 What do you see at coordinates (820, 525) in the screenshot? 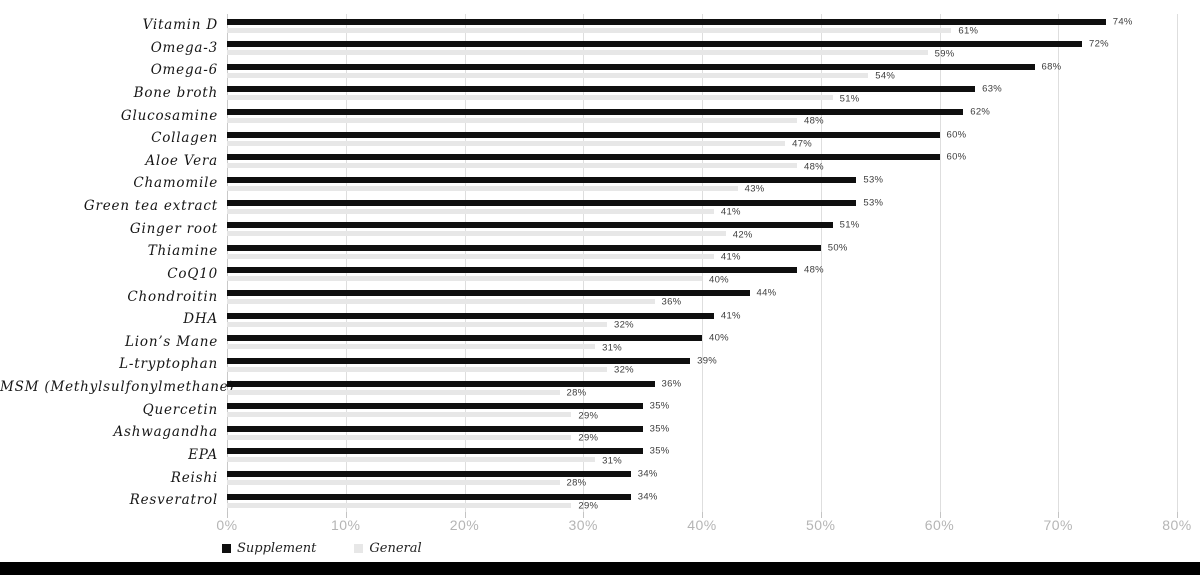
I see `x-tick-label-50: 50%` at bounding box center [820, 525].